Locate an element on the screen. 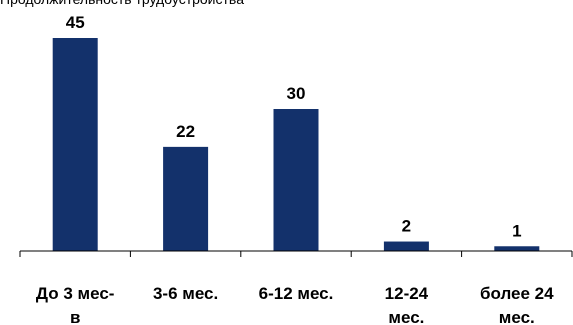  category-label-3-line-1: 6-12 мес. is located at coordinates (296, 293).